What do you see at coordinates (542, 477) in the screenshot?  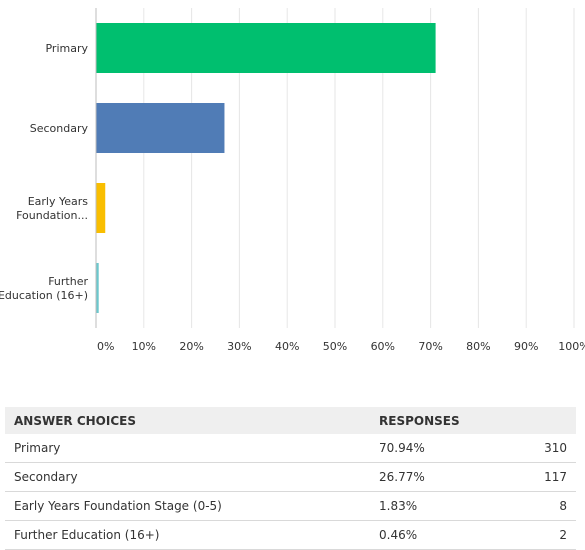 I see `row-count: 117` at bounding box center [542, 477].